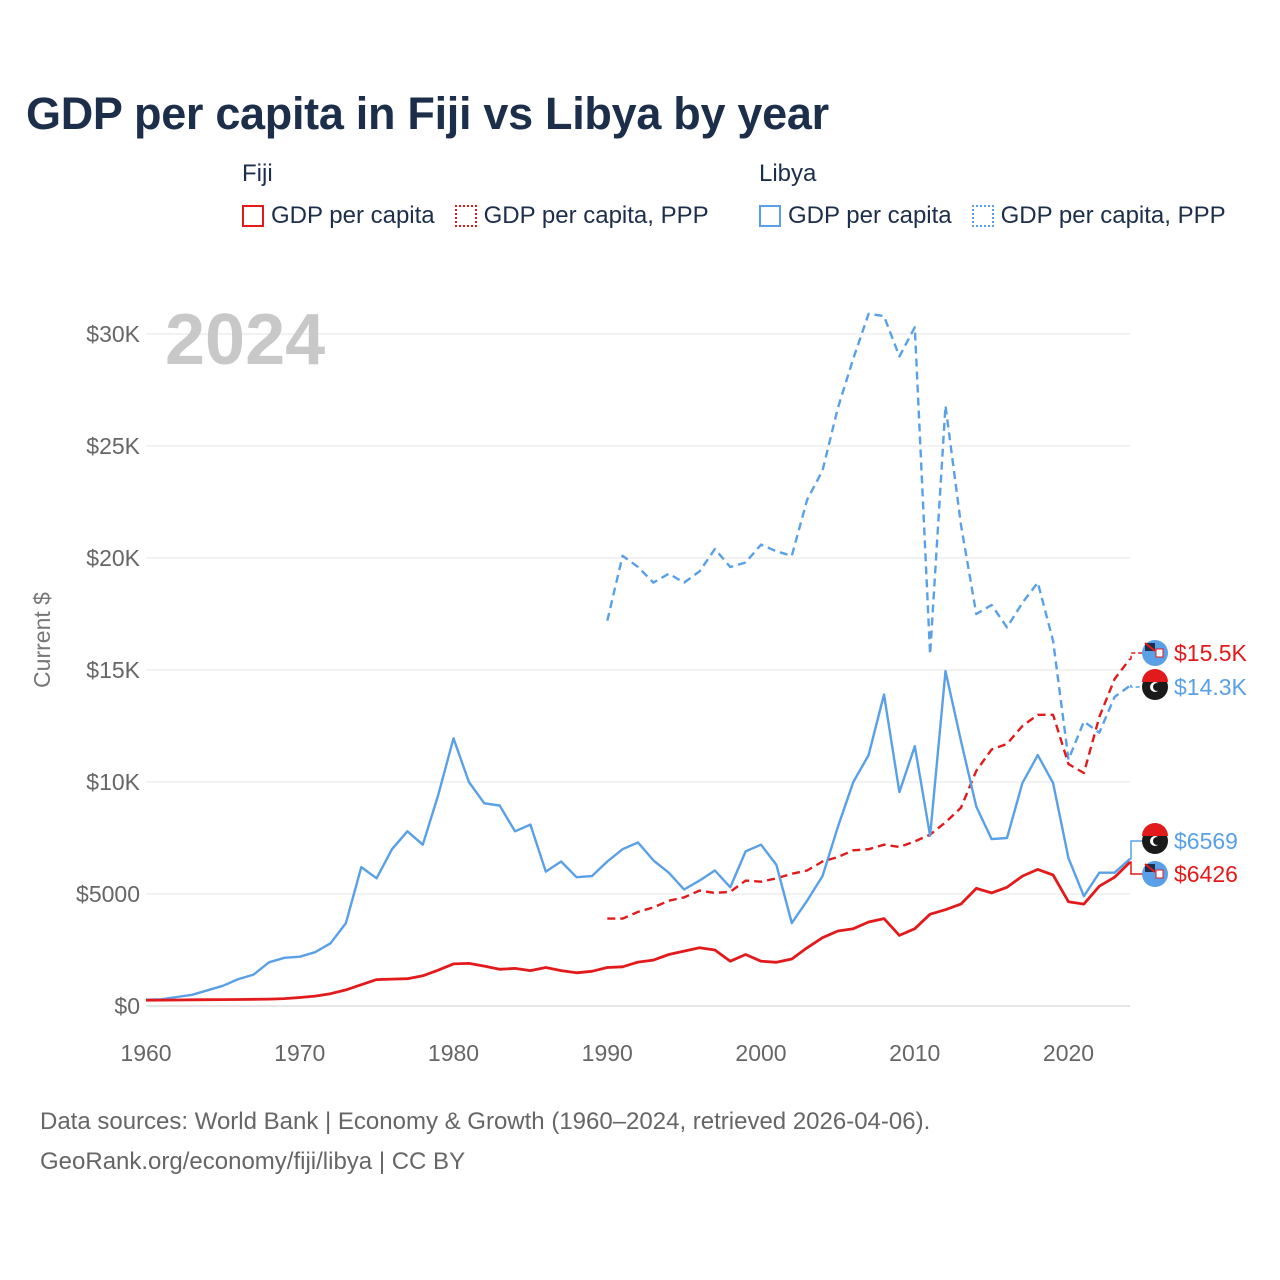  I want to click on legend-group-name: Fiji, so click(257, 173).